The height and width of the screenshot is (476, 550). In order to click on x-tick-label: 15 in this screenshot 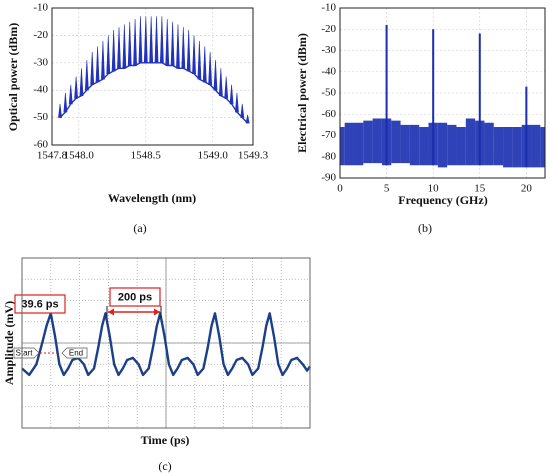, I will do `click(480, 189)`.